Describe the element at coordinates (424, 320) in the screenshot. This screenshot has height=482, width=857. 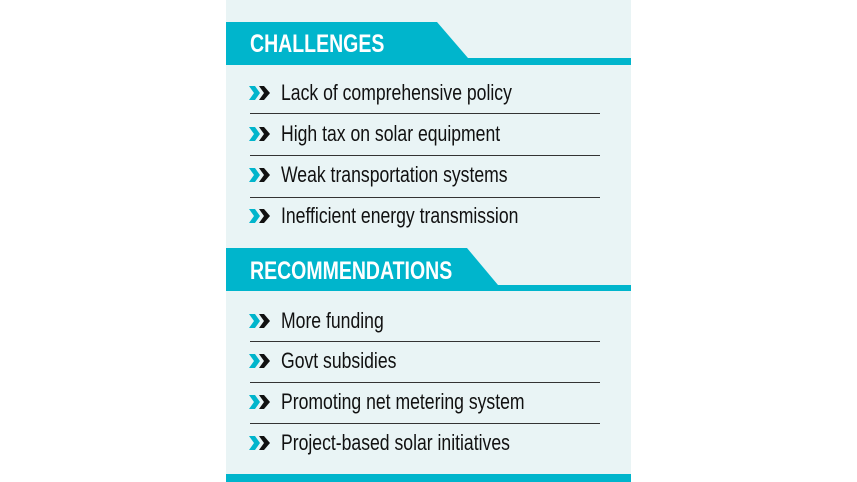
I see `list-item: More funding` at that location.